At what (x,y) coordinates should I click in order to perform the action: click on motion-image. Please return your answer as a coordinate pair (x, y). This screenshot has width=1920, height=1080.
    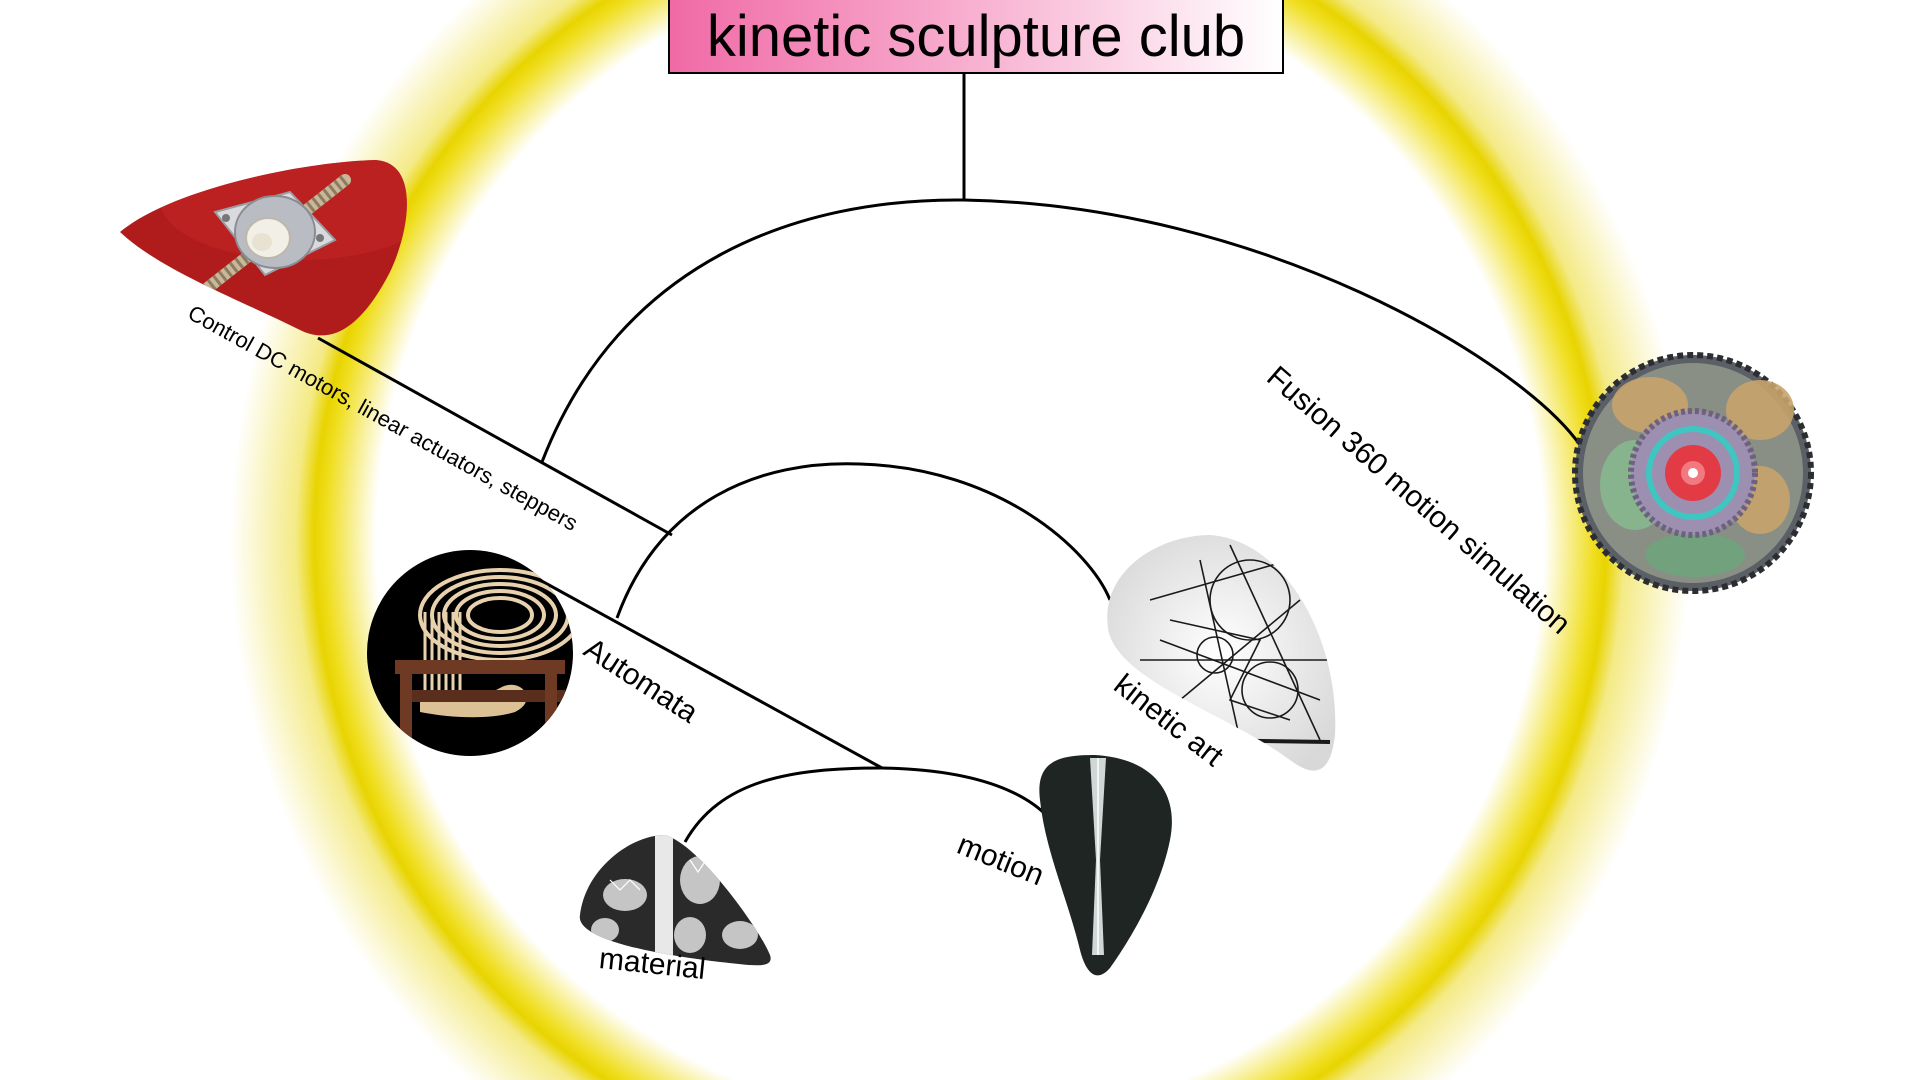
    Looking at the image, I should click on (1105, 865).